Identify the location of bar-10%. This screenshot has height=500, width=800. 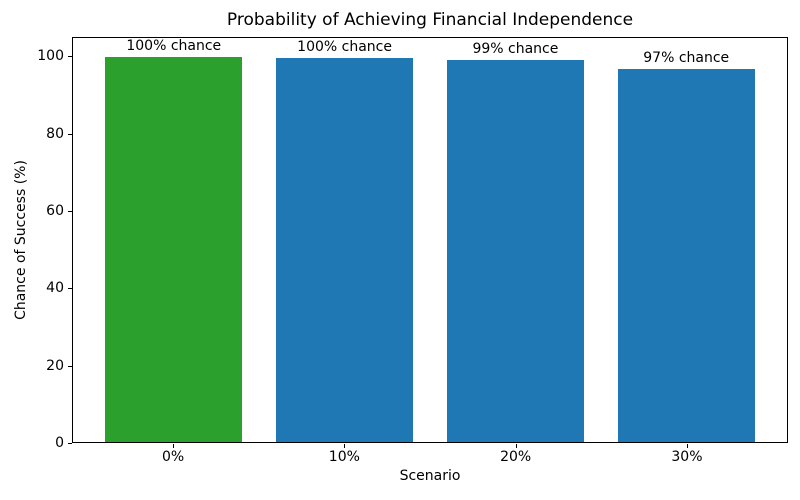
(344, 250).